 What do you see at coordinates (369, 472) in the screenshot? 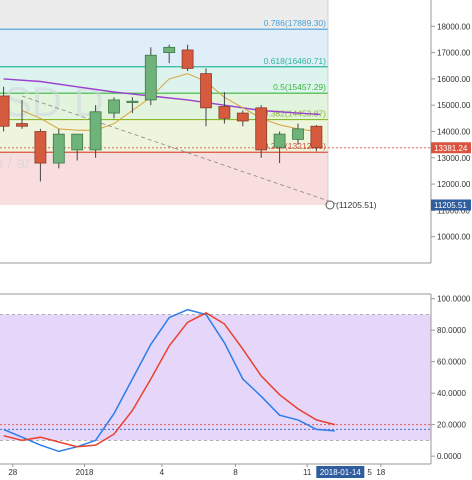
I see `time-tick-label: 5` at bounding box center [369, 472].